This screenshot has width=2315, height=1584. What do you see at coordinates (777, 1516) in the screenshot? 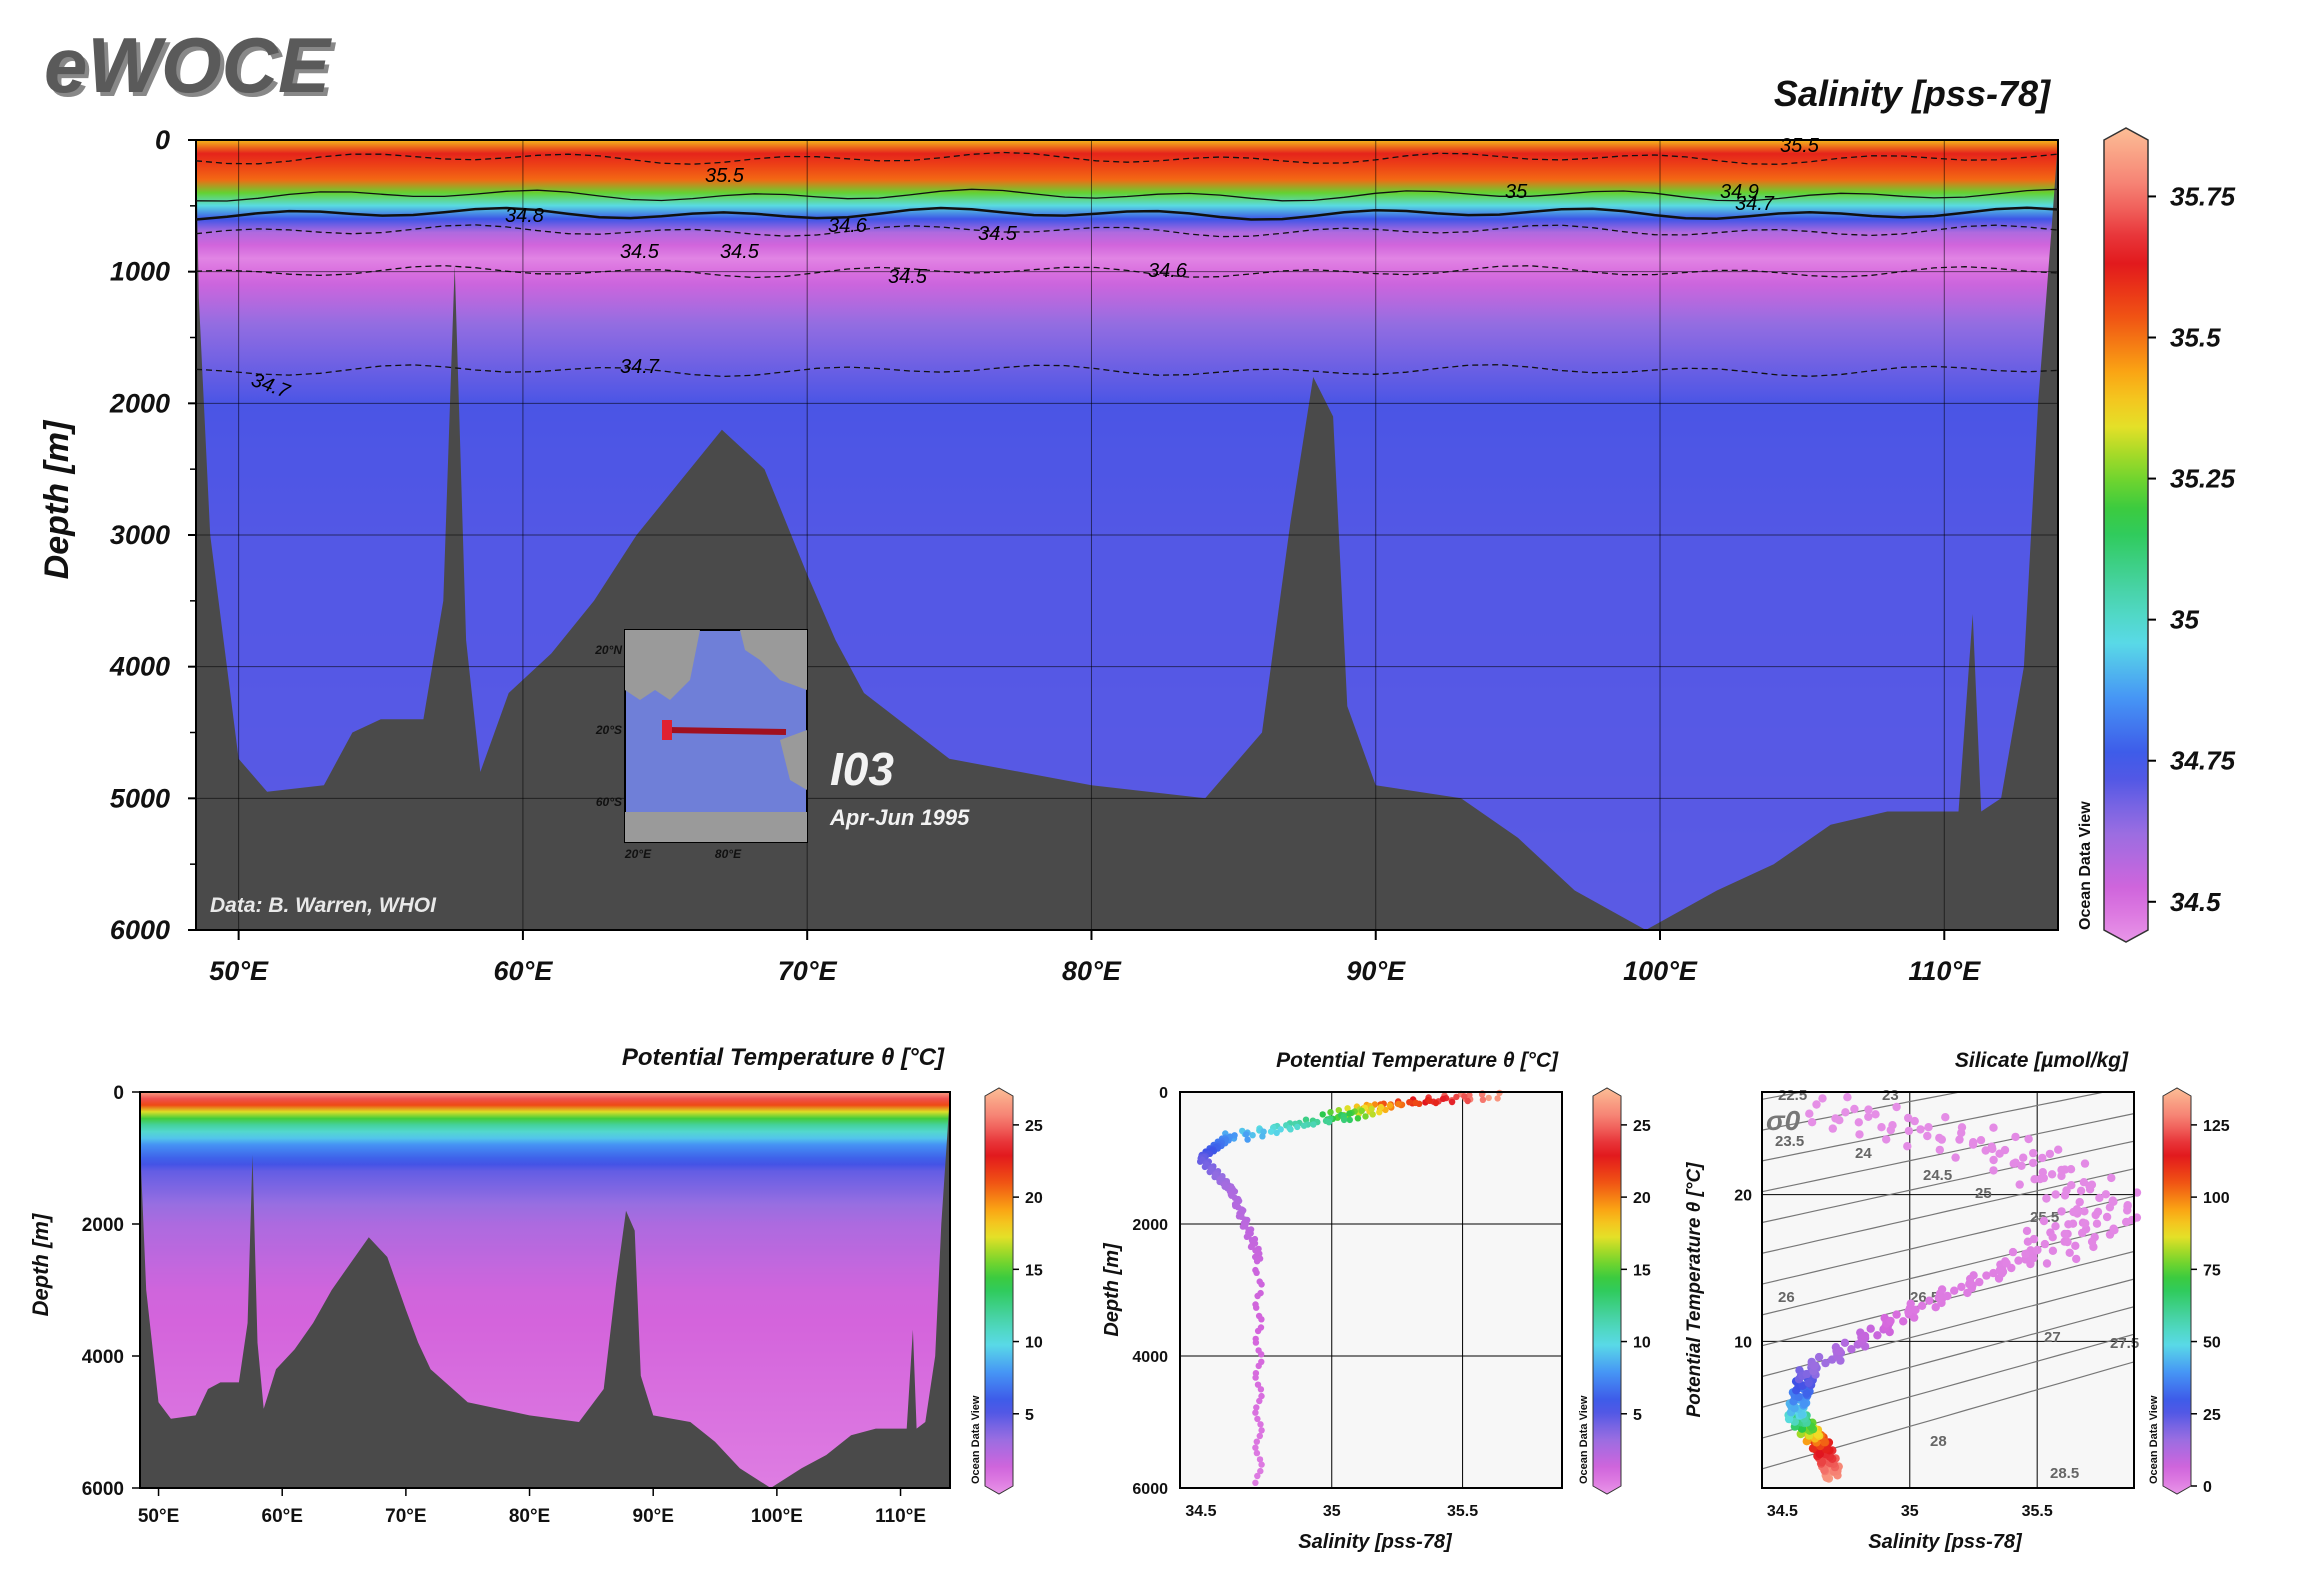
I see `x-tick-label: 100°E` at bounding box center [777, 1516].